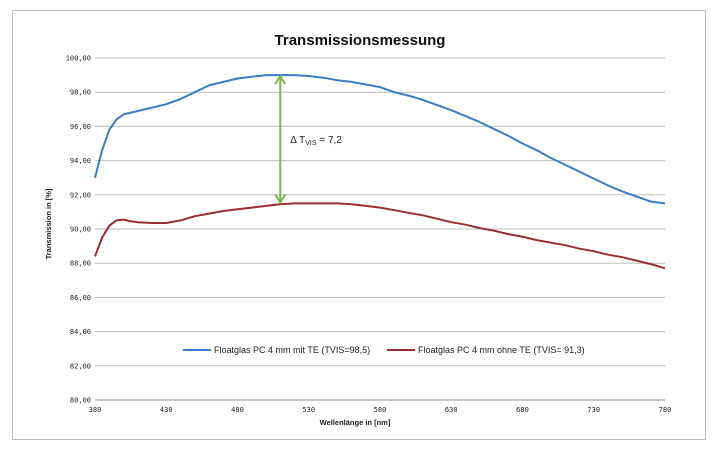  I want to click on x-tick-label: 530, so click(308, 410).